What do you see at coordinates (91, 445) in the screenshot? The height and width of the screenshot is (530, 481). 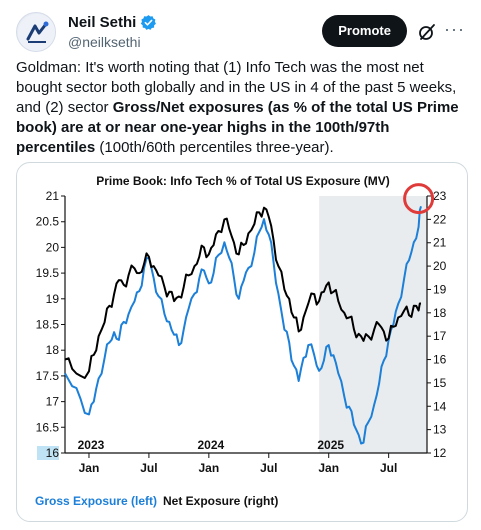 I see `x-year-label: 2023` at bounding box center [91, 445].